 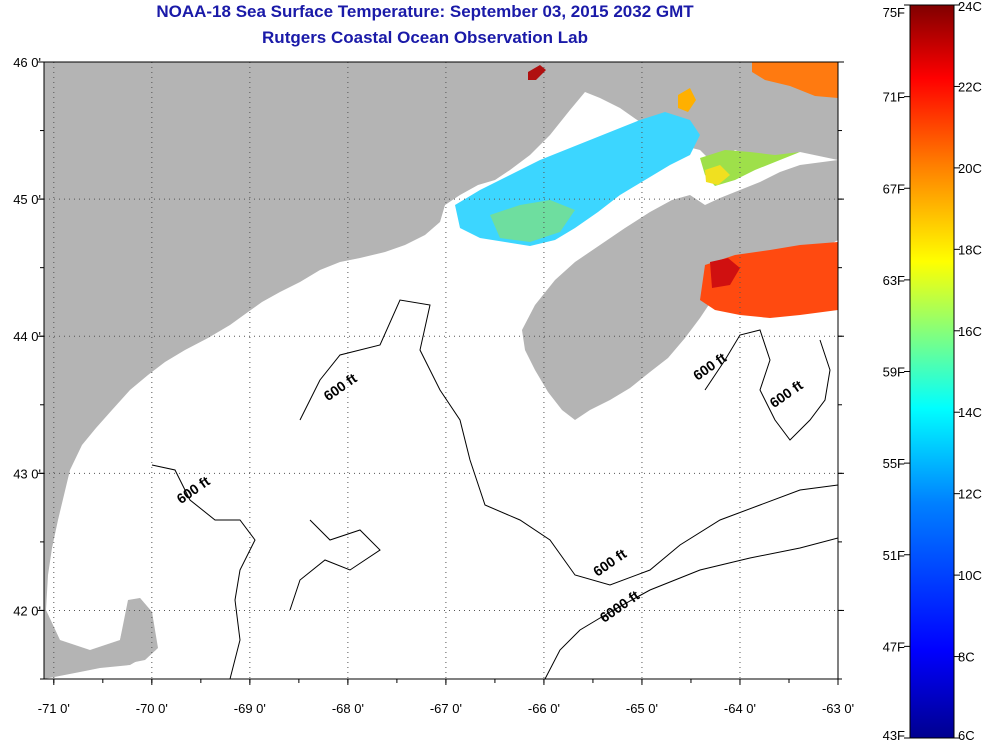 I want to click on colorbar-c-label: 20C, so click(x=970, y=168).